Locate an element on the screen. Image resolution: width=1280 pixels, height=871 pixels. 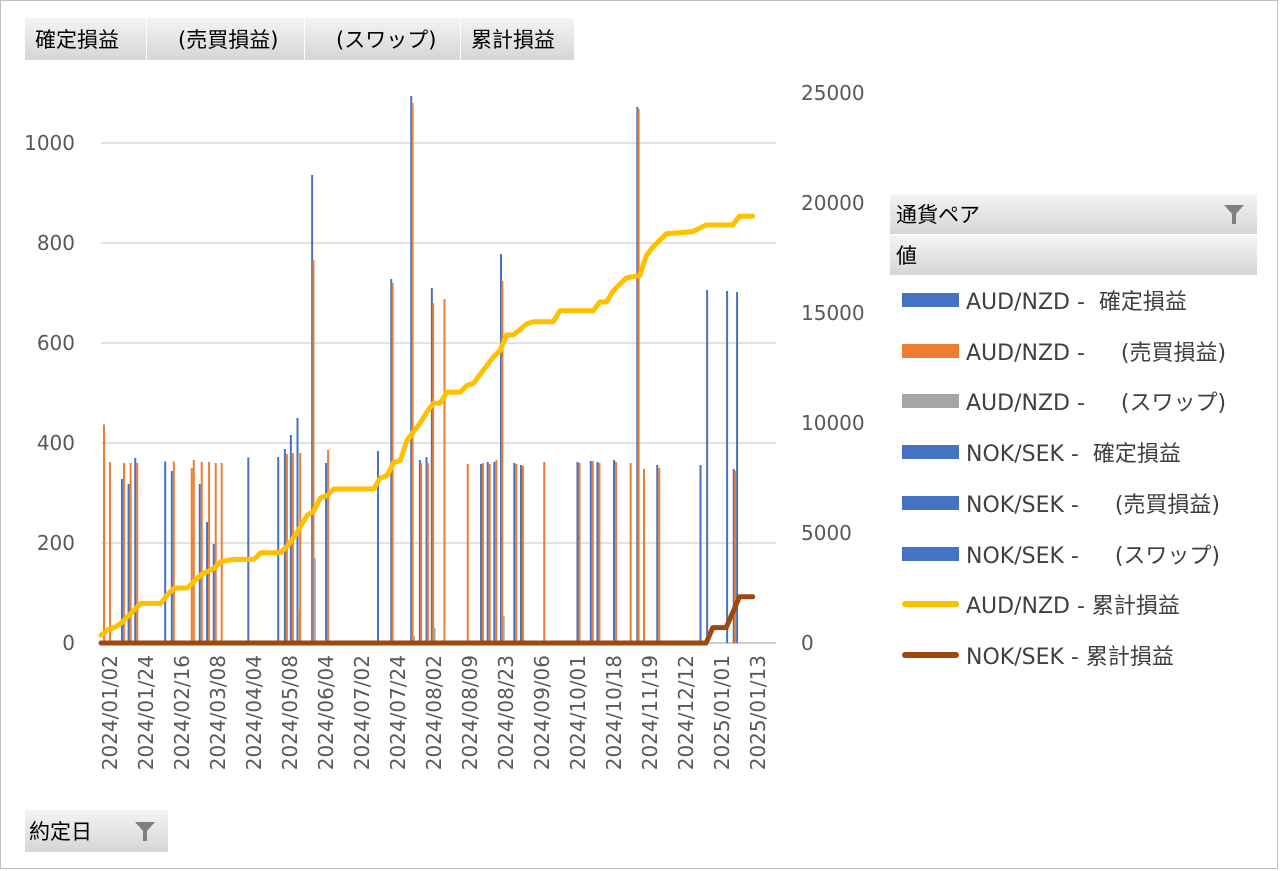
x-tick-label: 2024/12/12 is located at coordinates (686, 712).